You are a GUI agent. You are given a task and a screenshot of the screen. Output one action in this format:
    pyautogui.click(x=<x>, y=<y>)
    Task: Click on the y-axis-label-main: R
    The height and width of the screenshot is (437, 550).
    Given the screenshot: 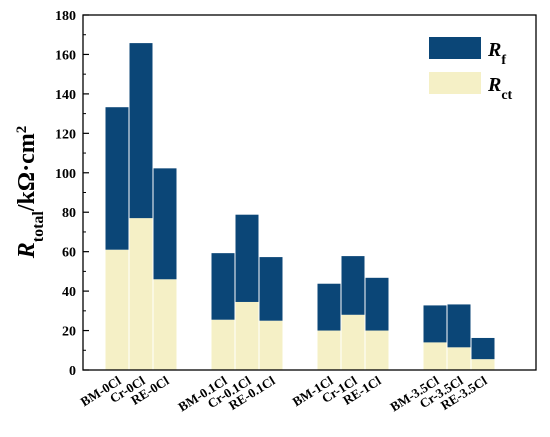 What is the action you would take?
    pyautogui.click(x=27, y=250)
    